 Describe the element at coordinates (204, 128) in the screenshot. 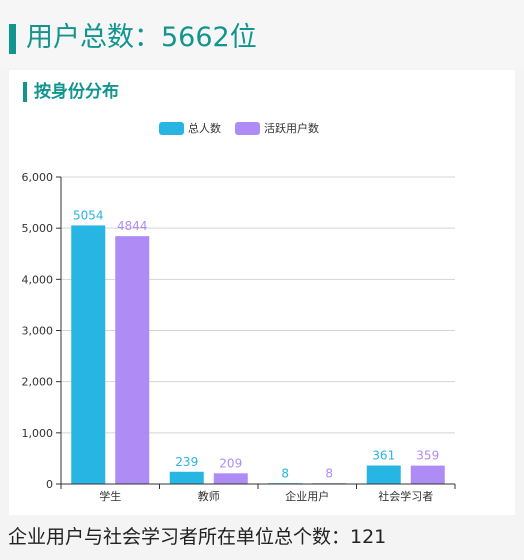

I see `legend-label-1: 总人数` at that location.